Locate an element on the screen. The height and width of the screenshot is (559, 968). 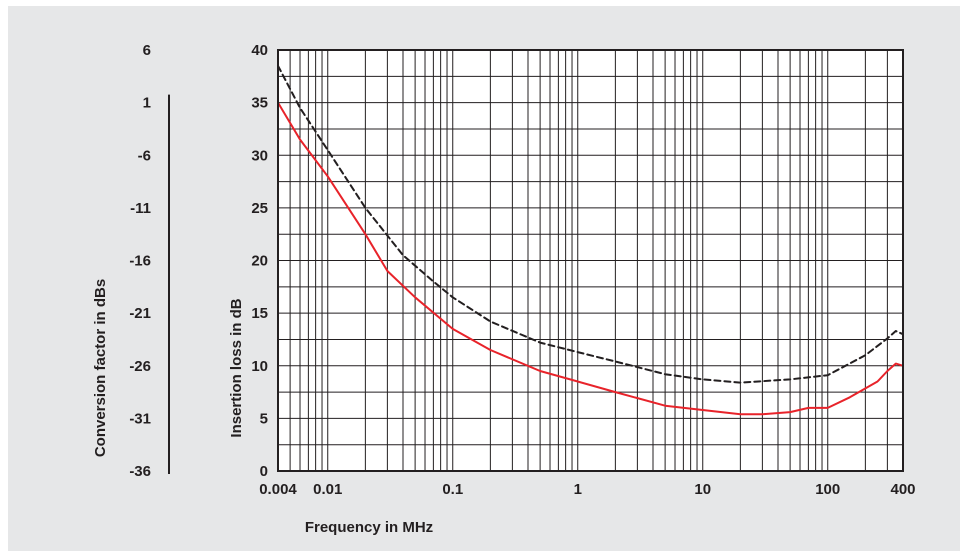
secondary-y-tick-label: -16 is located at coordinates (140, 261).